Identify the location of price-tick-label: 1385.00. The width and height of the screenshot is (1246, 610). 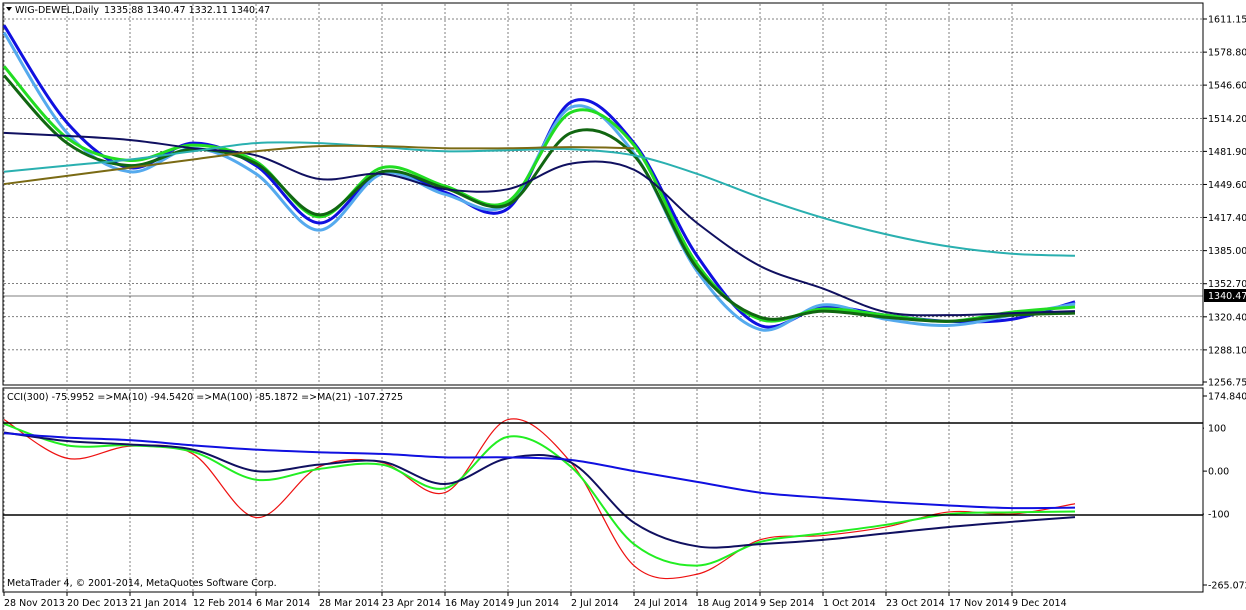
(1227, 251).